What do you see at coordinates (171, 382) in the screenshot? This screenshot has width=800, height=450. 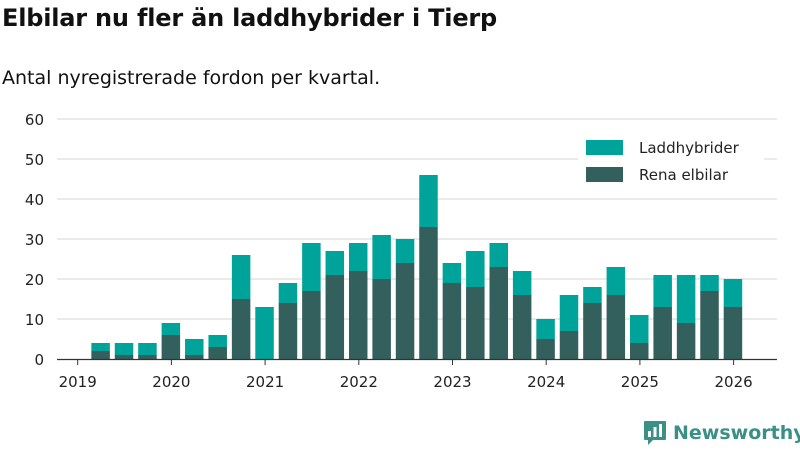 I see `x-tick-label: 2020` at bounding box center [171, 382].